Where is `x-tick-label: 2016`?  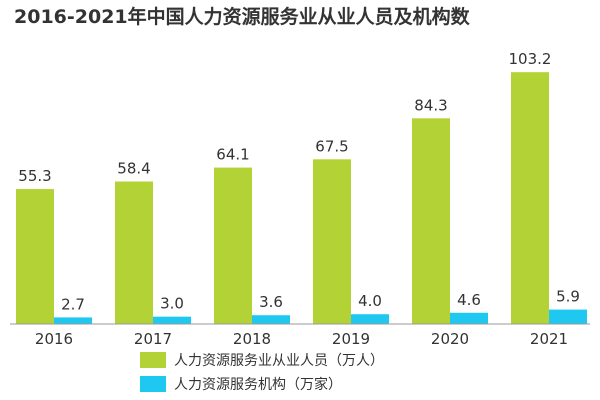 x-tick-label: 2016 is located at coordinates (54, 339).